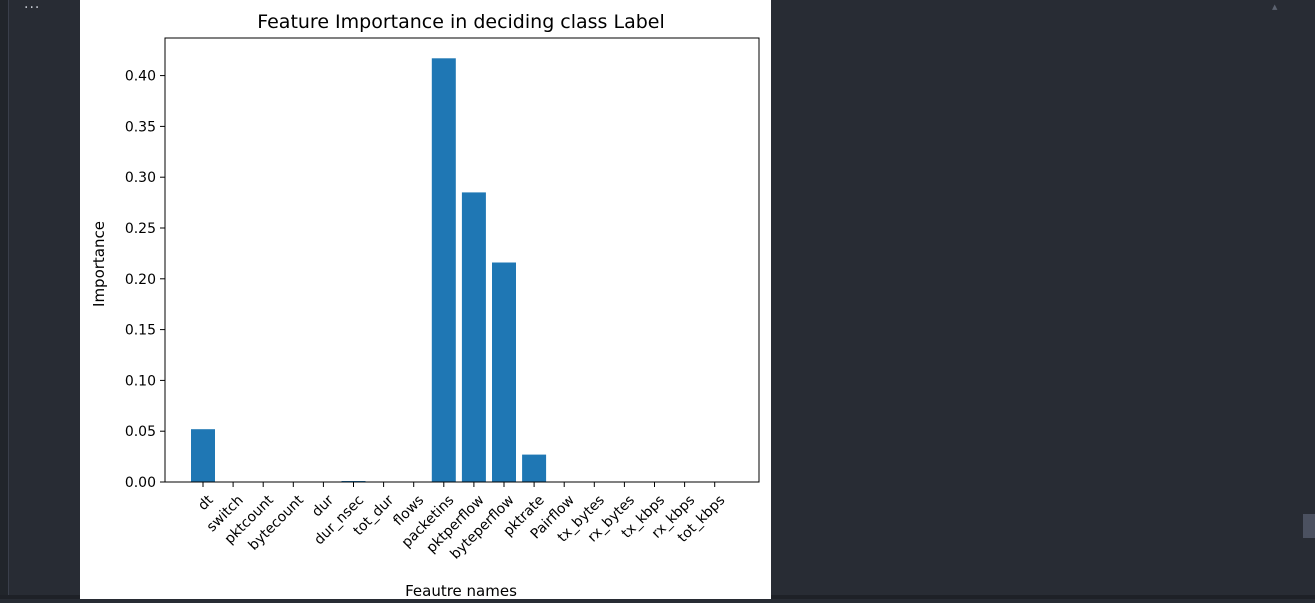  I want to click on y-tick-label: 0.05, so click(140, 432).